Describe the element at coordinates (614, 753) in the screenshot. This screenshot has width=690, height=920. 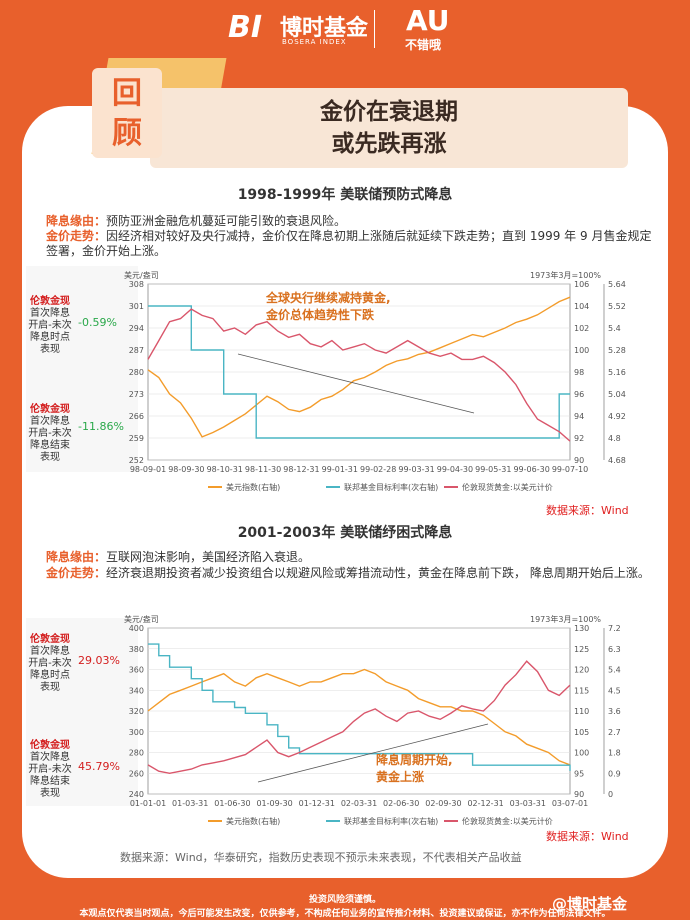
I see `y-secondary-tick-label: 1.8` at that location.